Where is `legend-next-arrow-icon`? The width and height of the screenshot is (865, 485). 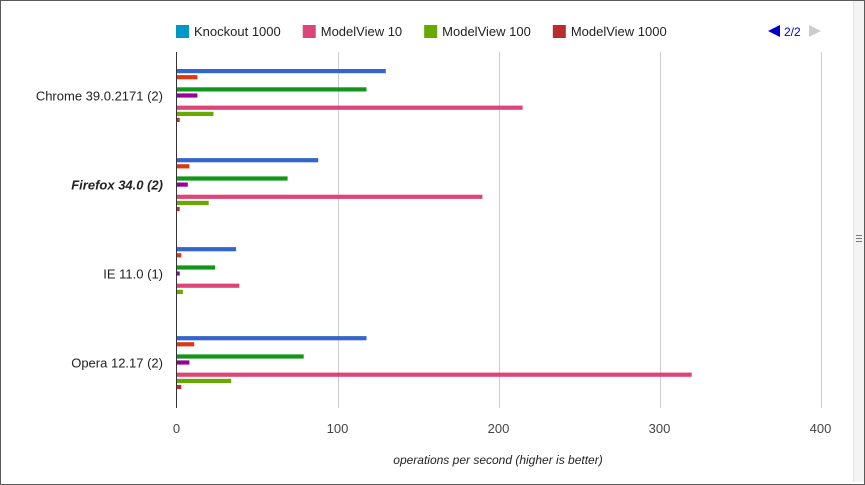 legend-next-arrow-icon is located at coordinates (815, 31).